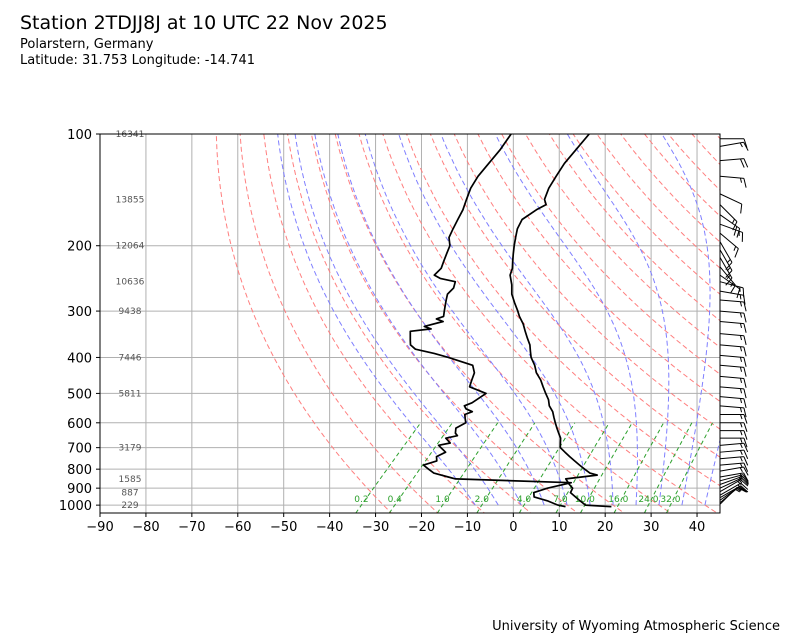 The height and width of the screenshot is (640, 800). What do you see at coordinates (130, 247) in the screenshot?
I see `height-label: 12064` at bounding box center [130, 247].